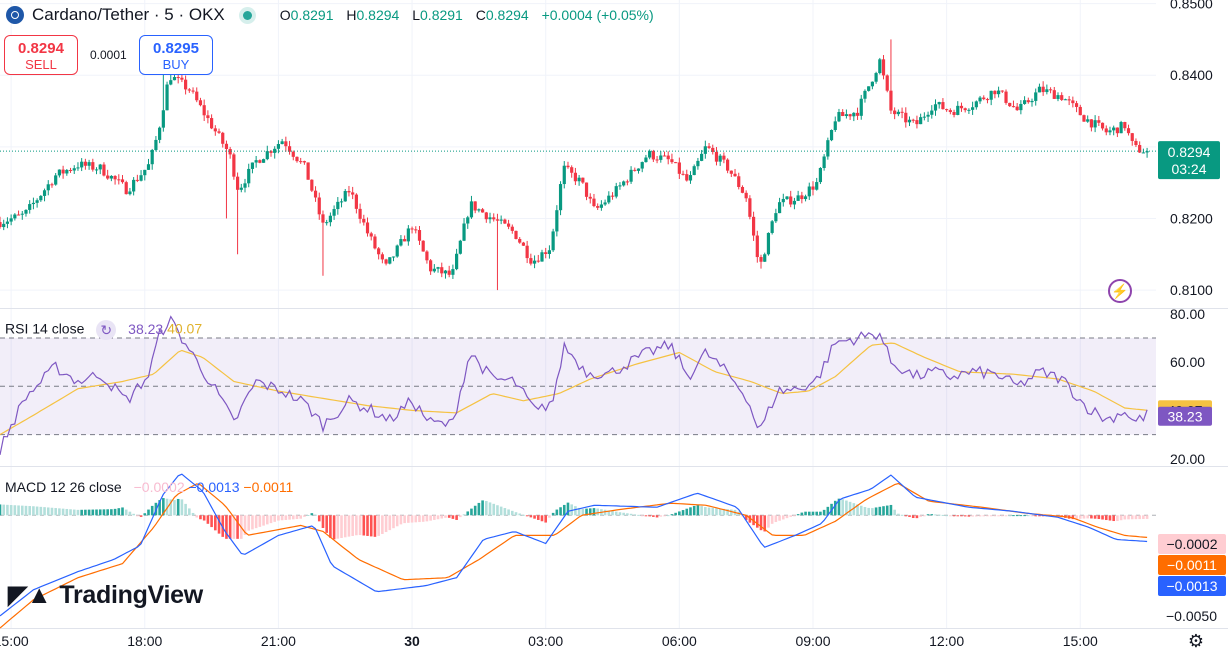  Describe the element at coordinates (41, 55) in the screenshot. I see `sell-button: 0.8294 SELL` at that location.